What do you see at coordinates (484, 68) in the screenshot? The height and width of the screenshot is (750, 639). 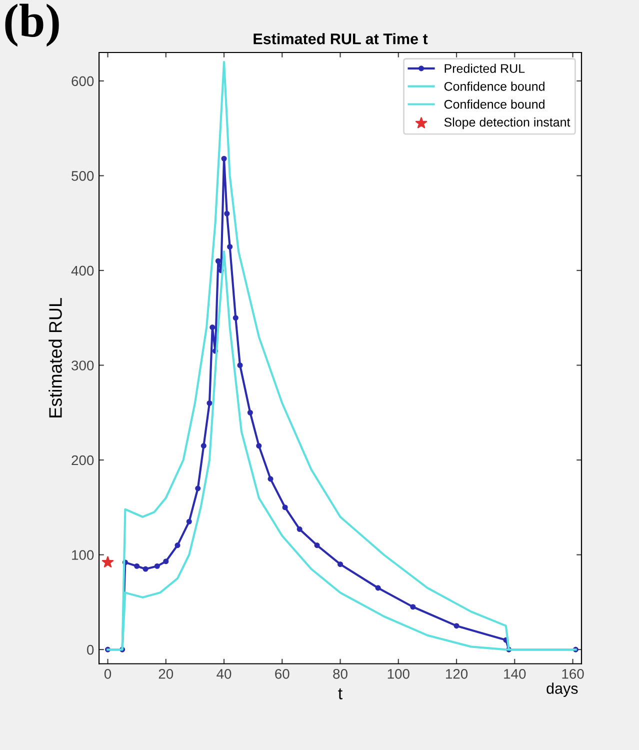 I see `legend-label: Predicted RUL` at bounding box center [484, 68].